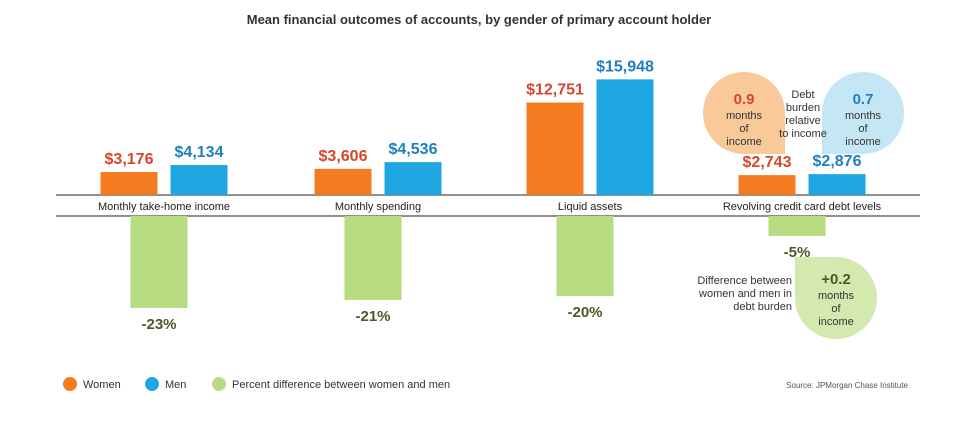  I want to click on men-value-label: $15,948, so click(625, 66).